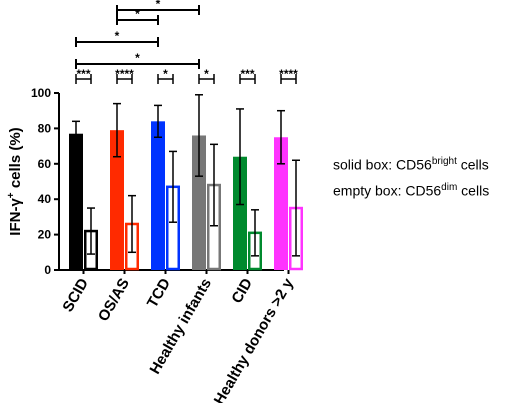 Image resolution: width=517 pixels, height=403 pixels. What do you see at coordinates (254, 339) in the screenshot?
I see `category-label: Healthy donors >2 y` at bounding box center [254, 339].